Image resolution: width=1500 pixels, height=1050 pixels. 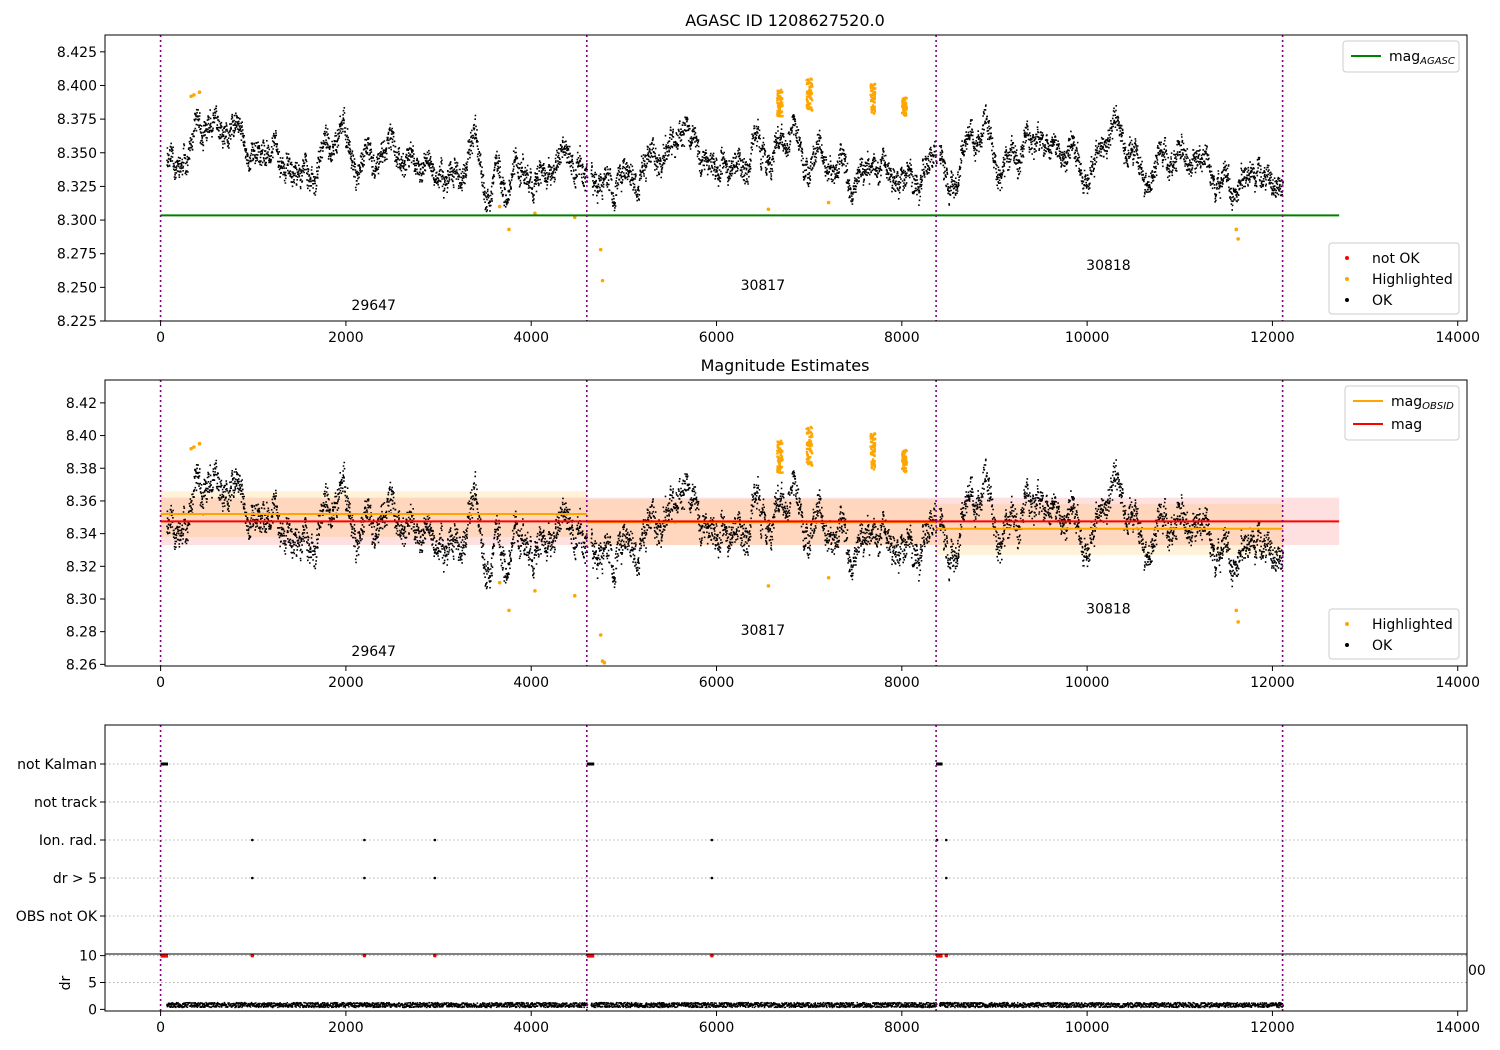 What do you see at coordinates (57, 917) in the screenshot?
I see `y-tick-label: OBS not OK` at bounding box center [57, 917].